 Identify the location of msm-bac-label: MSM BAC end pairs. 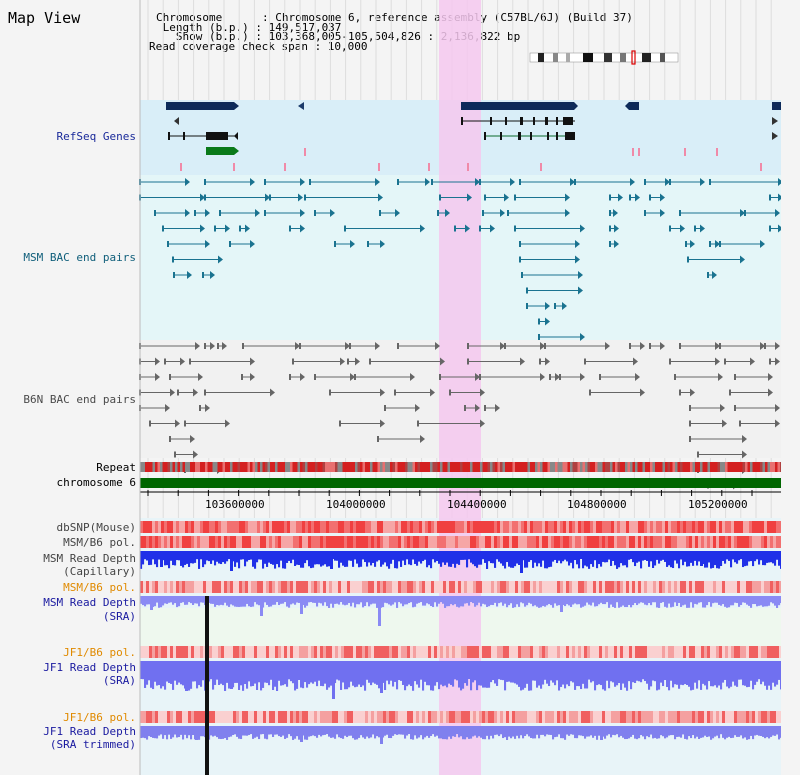
(79, 257).